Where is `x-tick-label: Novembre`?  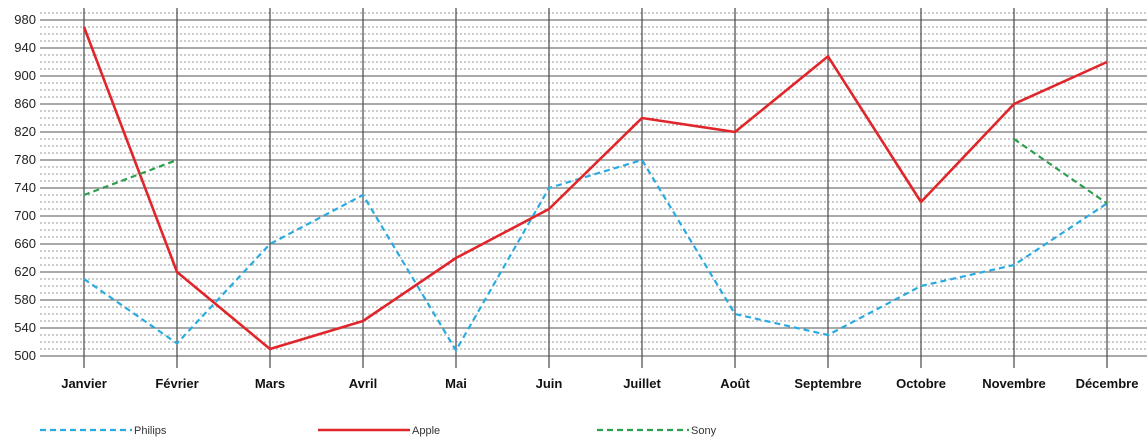
x-tick-label: Novembre is located at coordinates (1014, 383).